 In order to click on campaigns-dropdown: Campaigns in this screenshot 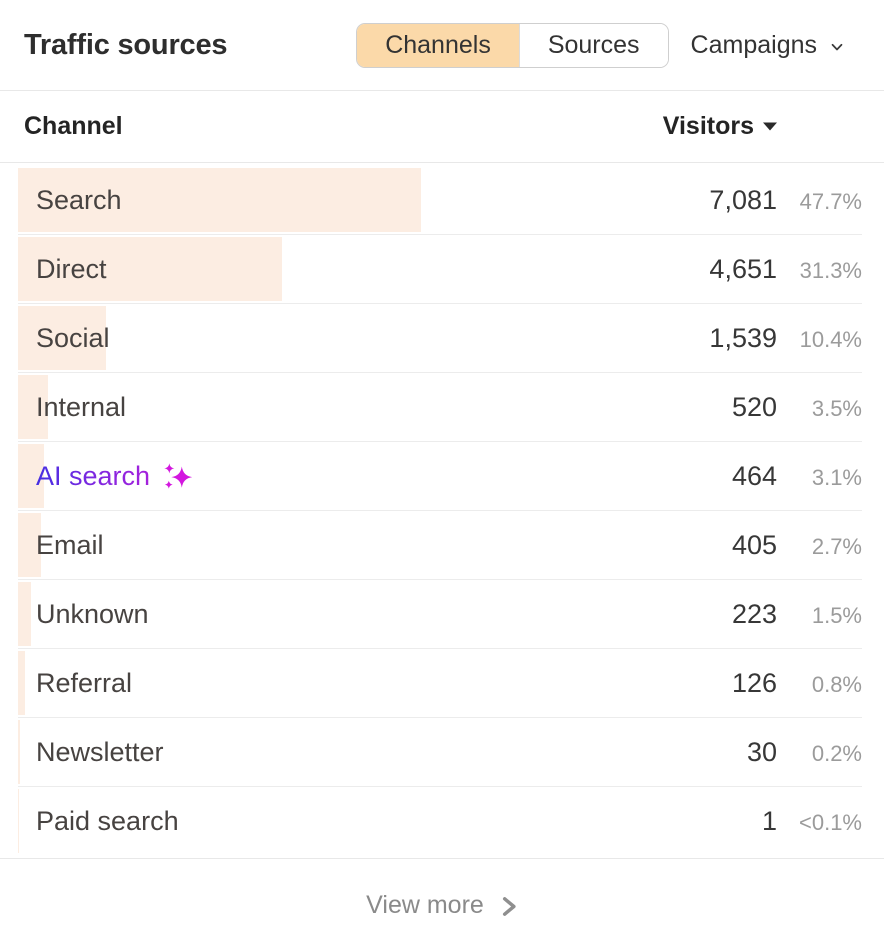, I will do `click(768, 45)`.